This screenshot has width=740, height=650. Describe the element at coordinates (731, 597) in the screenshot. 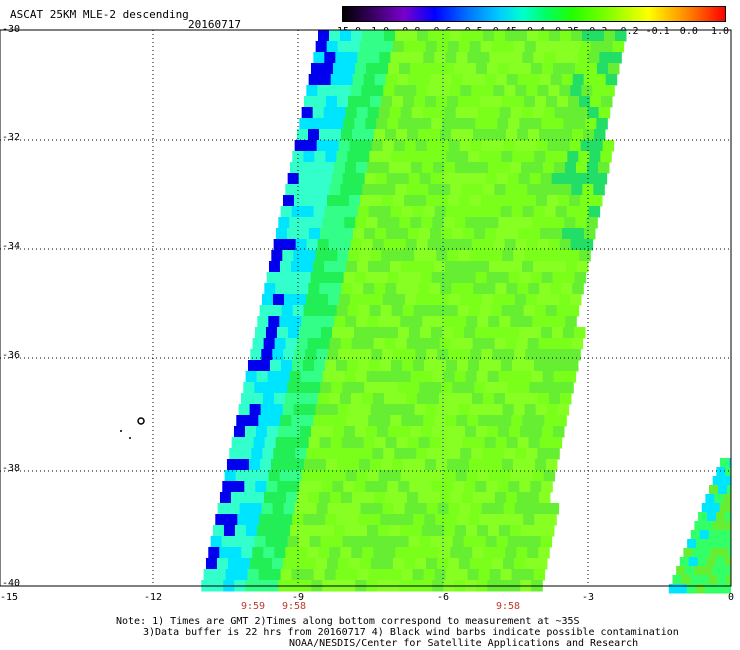

I see `lon-label: 0` at that location.